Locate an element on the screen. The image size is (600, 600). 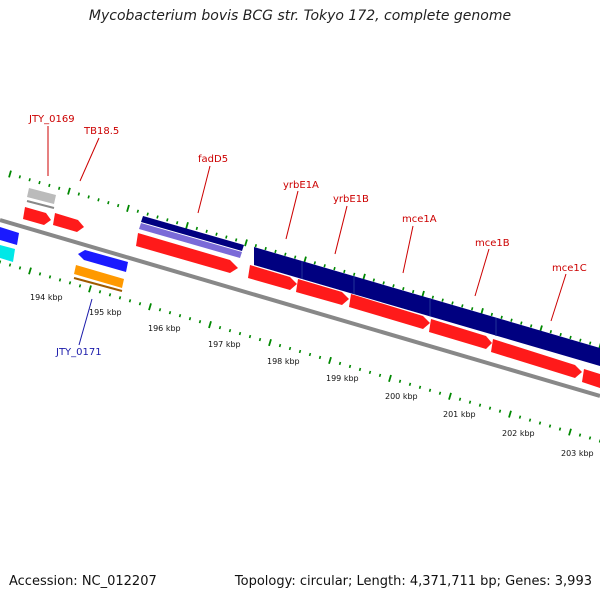
cds-arrow-mce1A is located at coordinates (389, 311).